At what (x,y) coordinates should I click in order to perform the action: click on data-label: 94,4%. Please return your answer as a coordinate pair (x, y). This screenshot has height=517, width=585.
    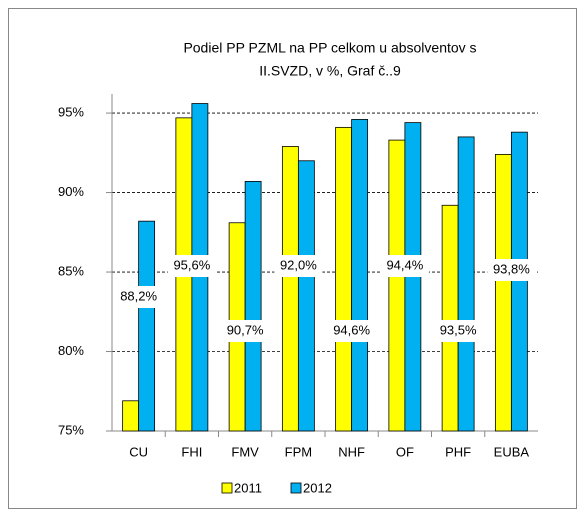
    Looking at the image, I should click on (404, 264).